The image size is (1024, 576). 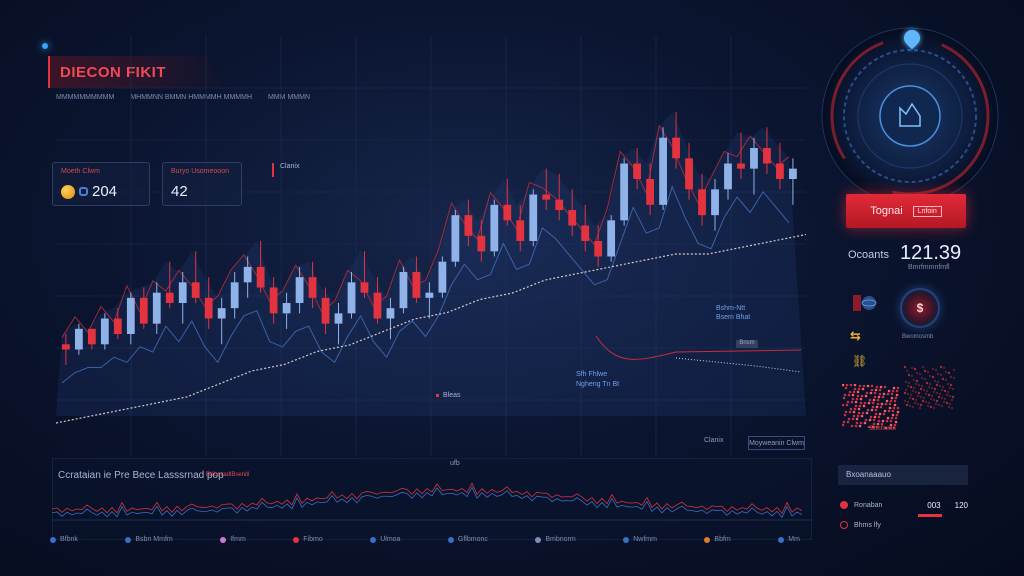 I want to click on ring-icon, so click(x=844, y=525).